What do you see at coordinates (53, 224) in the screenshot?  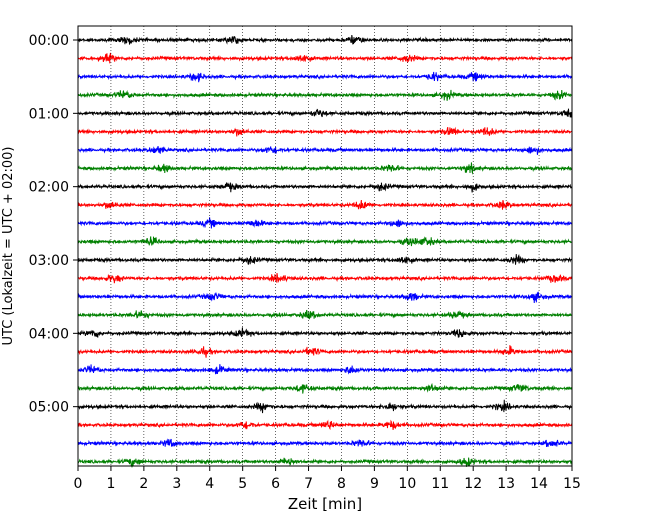 I see `y-axis: 00:00 01:00 02:00 03:00 04:00 05:00` at bounding box center [53, 224].